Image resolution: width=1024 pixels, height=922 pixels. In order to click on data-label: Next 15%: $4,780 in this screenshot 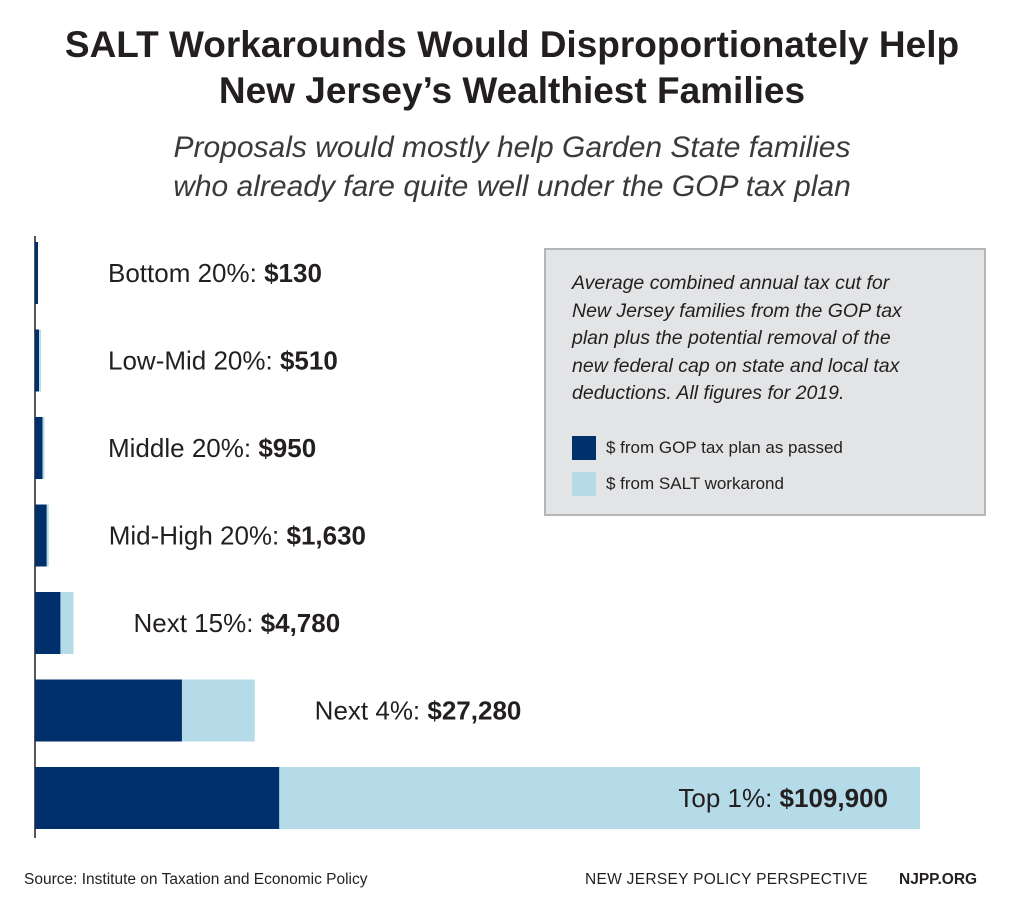, I will do `click(236, 623)`.